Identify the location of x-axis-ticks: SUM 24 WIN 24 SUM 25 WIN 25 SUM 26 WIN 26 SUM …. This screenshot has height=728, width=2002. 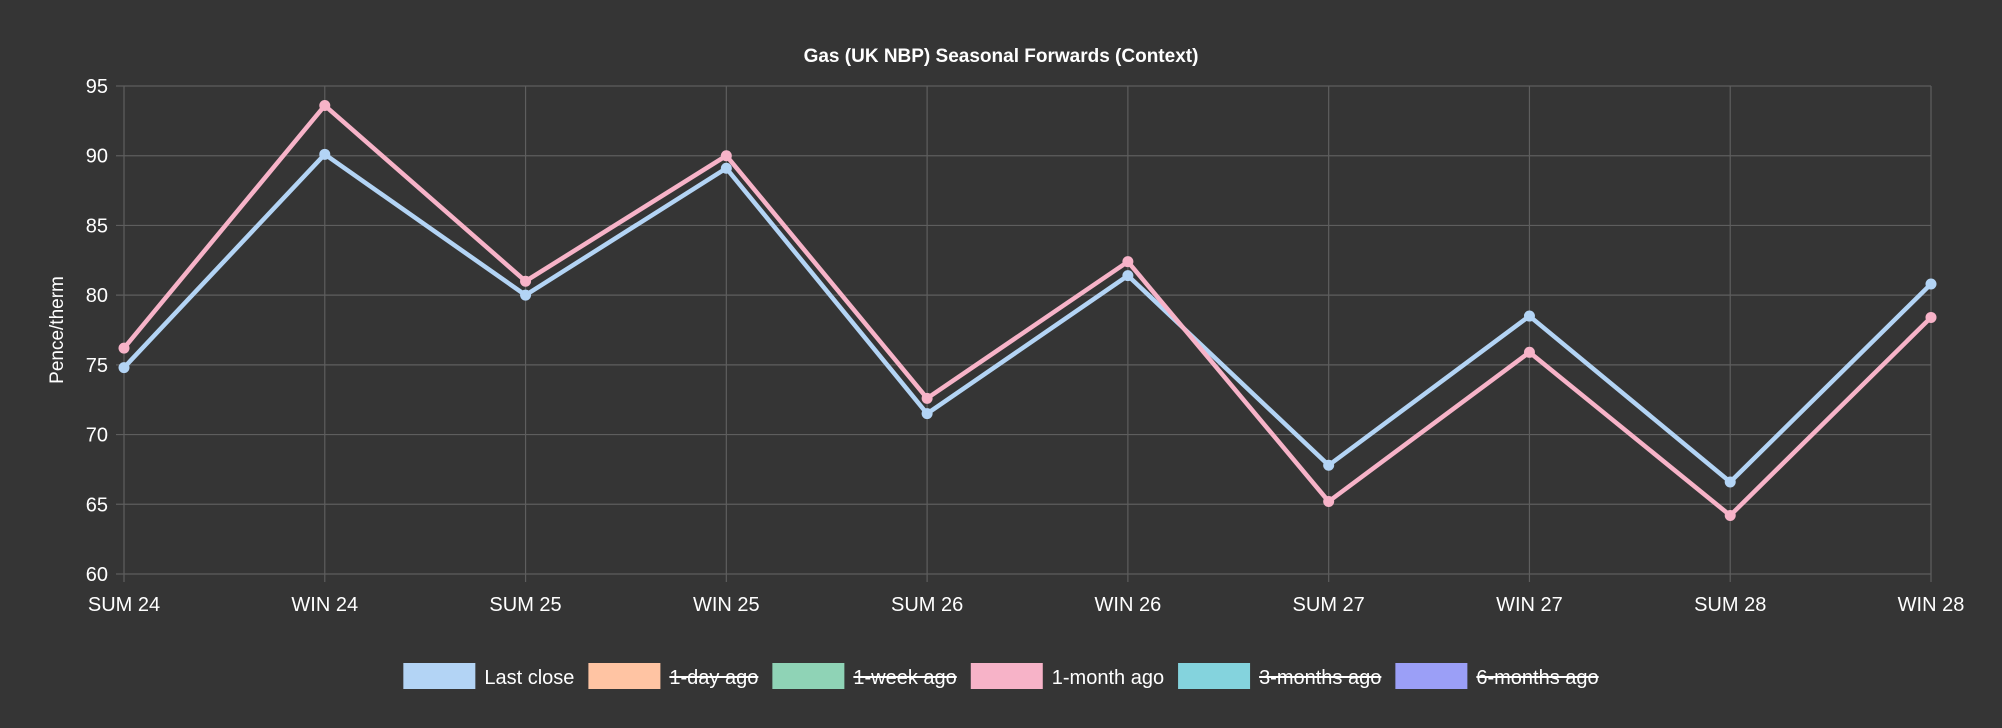
(1026, 605).